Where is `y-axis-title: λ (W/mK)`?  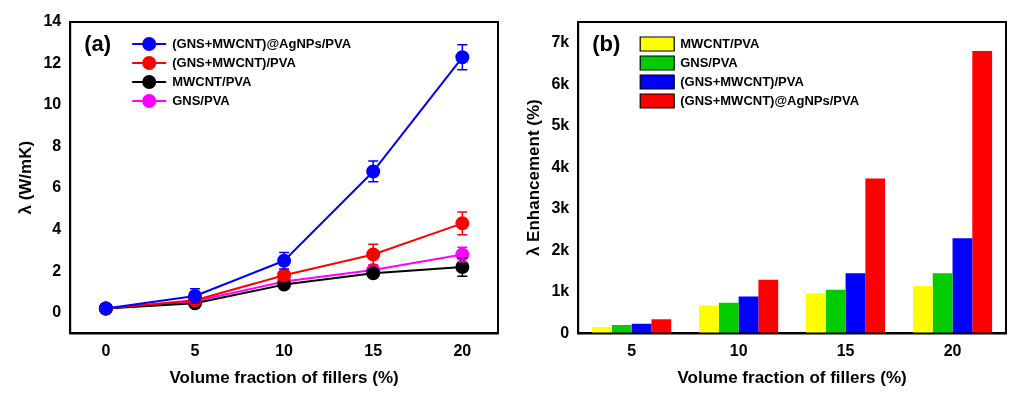
y-axis-title: λ (W/mK) is located at coordinates (25, 177).